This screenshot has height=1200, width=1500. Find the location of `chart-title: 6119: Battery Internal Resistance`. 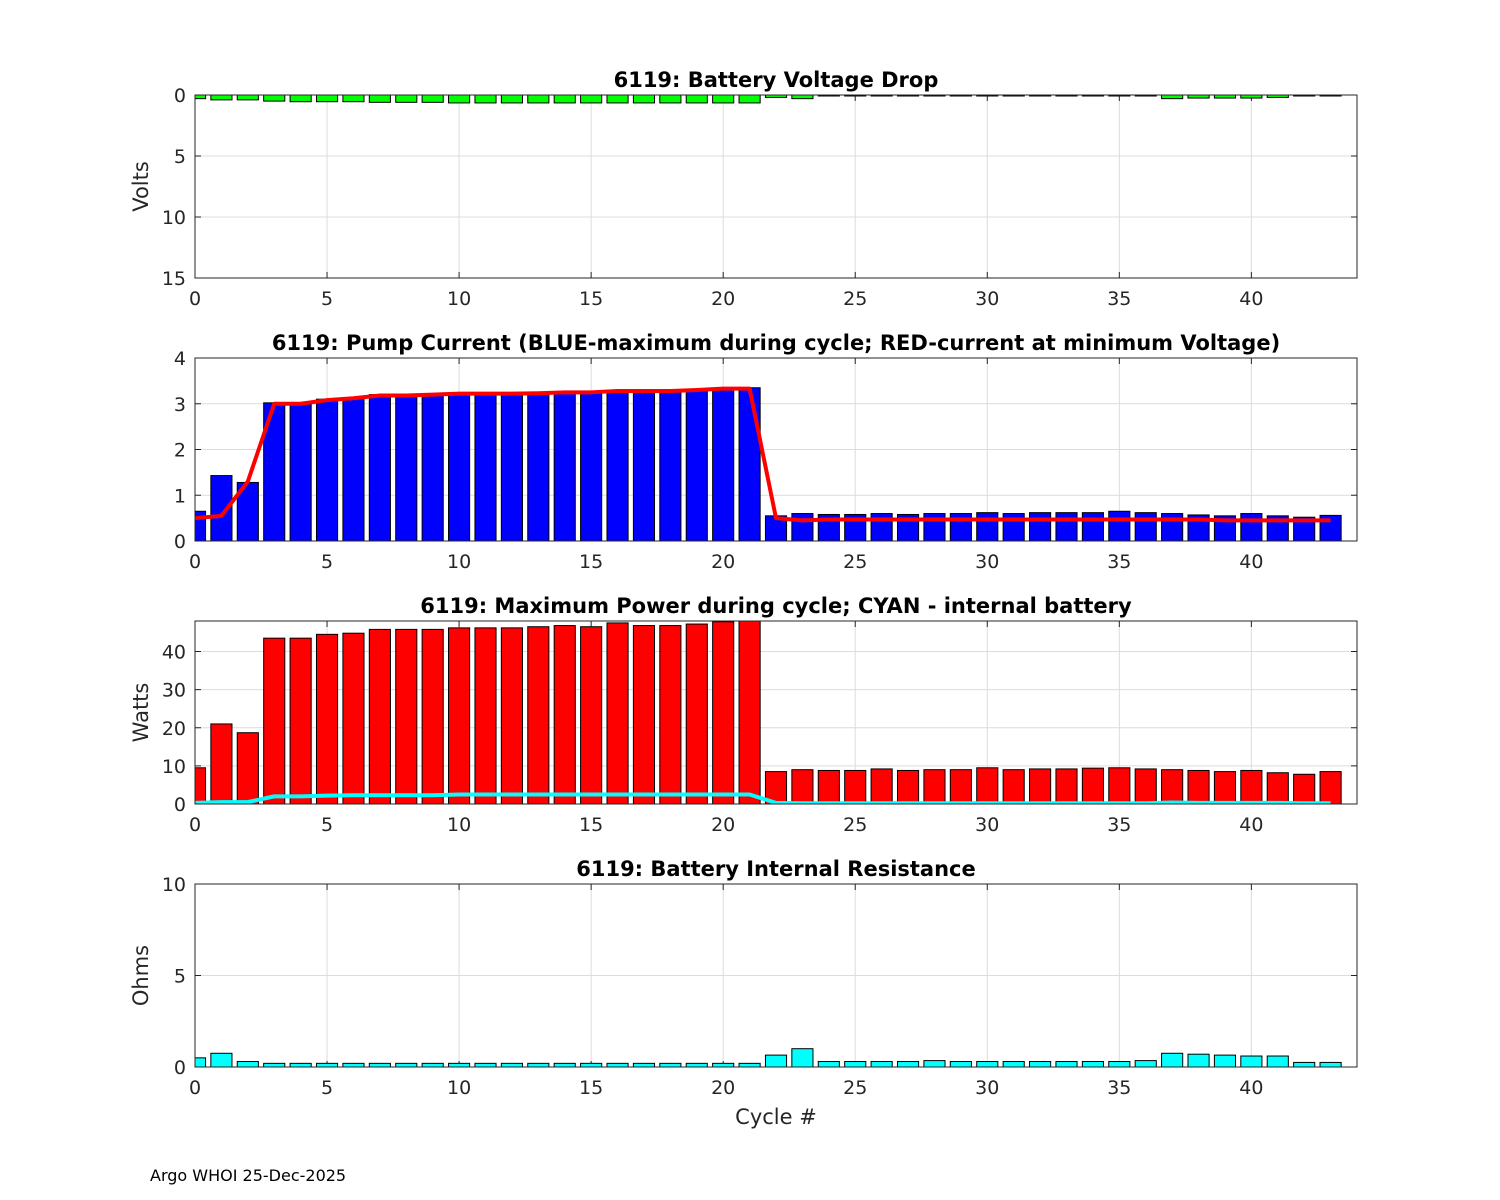

chart-title: 6119: Battery Internal Resistance is located at coordinates (776, 869).